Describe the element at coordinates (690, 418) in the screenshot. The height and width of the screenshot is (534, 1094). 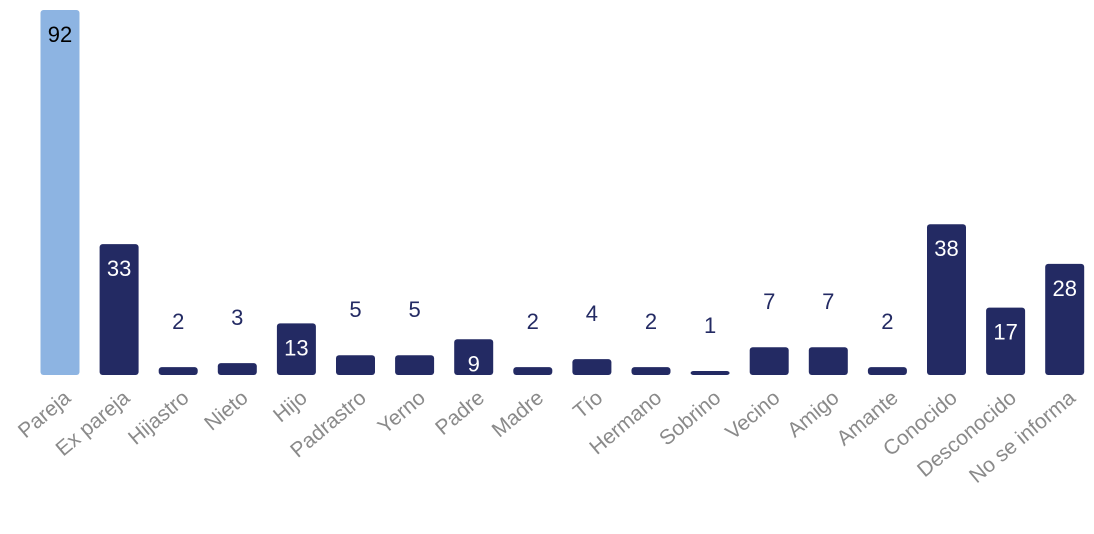
I see `x-tick-label-sobrino: Sobrino` at that location.